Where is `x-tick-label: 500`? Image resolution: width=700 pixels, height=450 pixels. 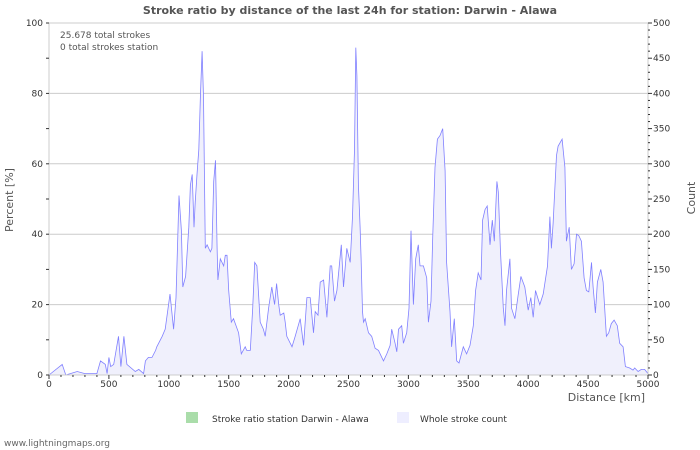 x-tick-label: 500 is located at coordinates (108, 385).